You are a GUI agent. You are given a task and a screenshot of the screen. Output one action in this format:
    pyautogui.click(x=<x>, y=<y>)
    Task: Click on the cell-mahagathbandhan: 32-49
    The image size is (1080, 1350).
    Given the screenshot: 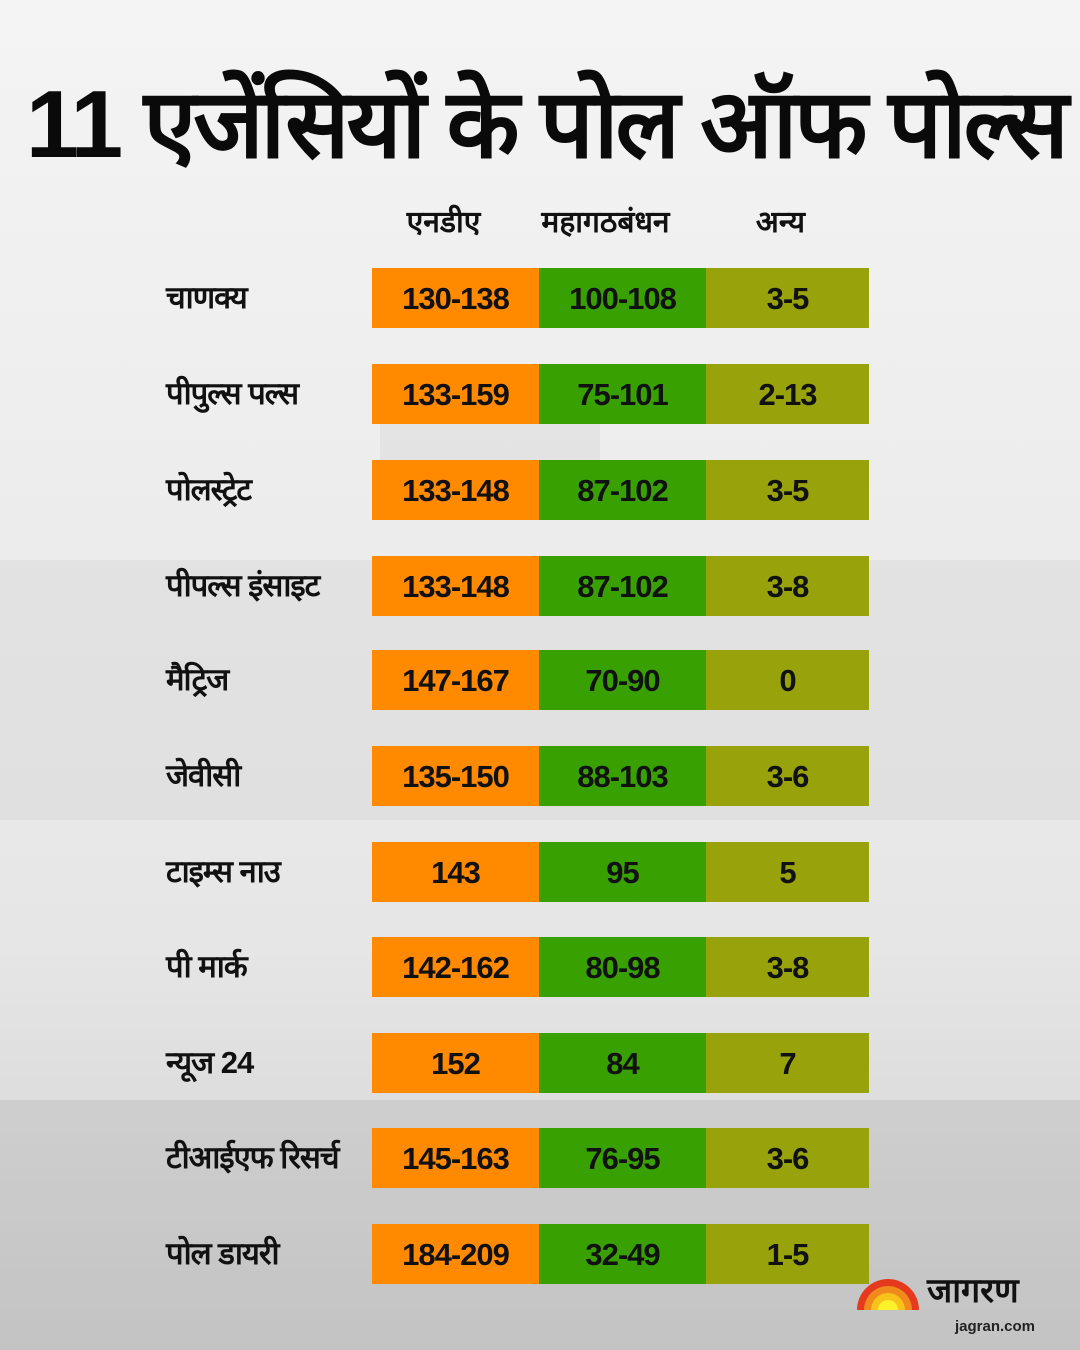 What is the action you would take?
    pyautogui.click(x=622, y=1254)
    